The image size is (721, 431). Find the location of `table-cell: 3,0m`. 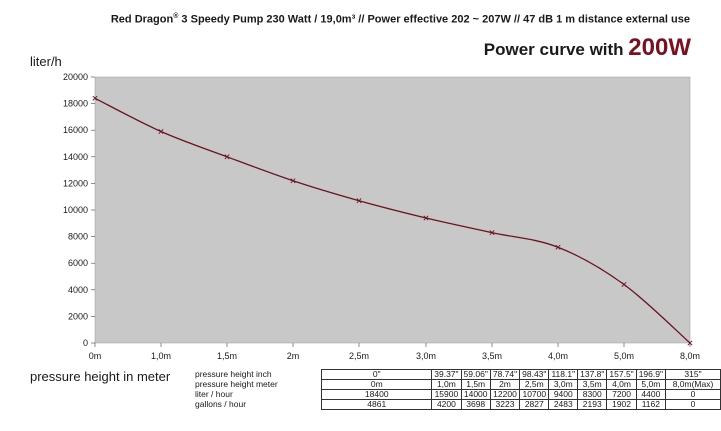

table-cell: 3,0m is located at coordinates (563, 384).